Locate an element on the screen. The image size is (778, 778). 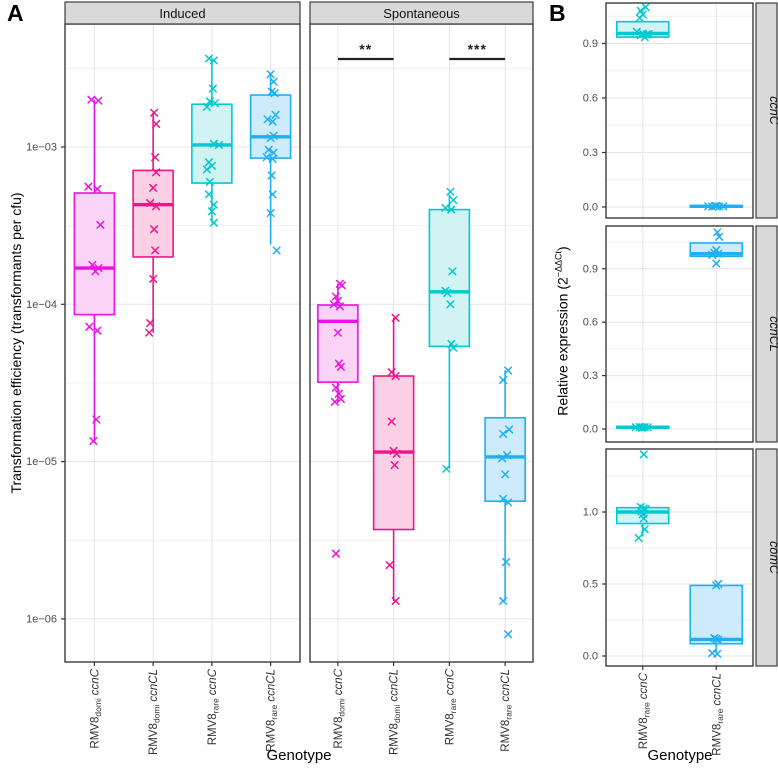
y-axis-tick-label: 0.9 is located at coordinates (590, 44).